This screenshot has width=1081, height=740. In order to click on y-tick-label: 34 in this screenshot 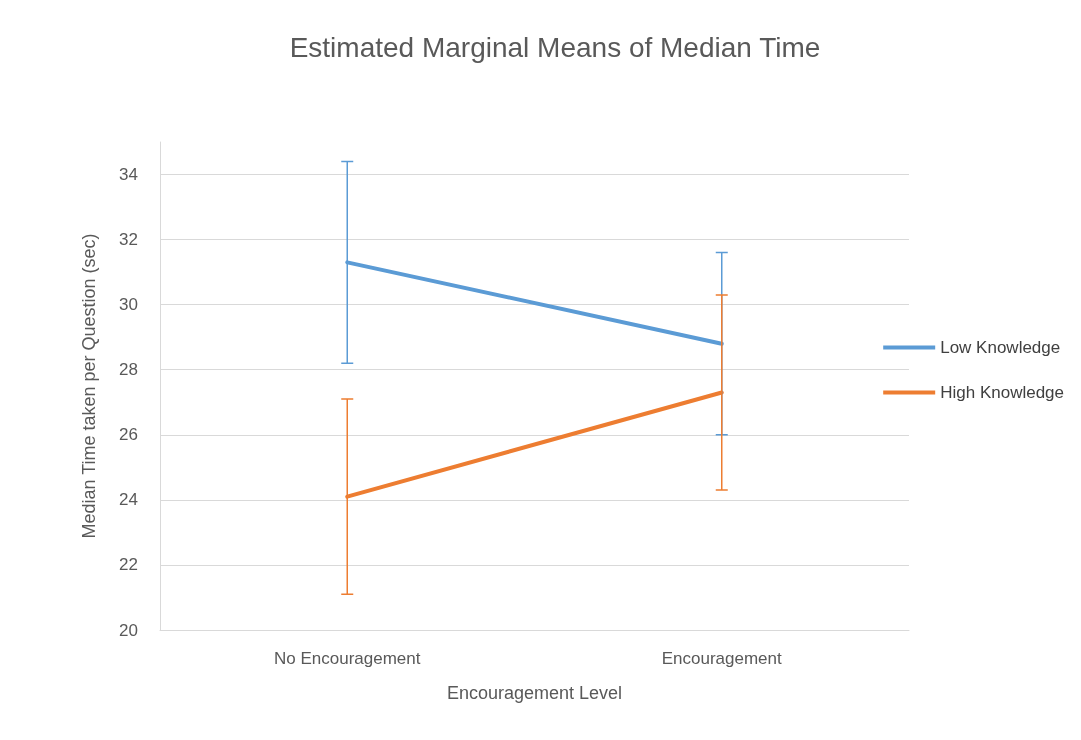, I will do `click(128, 175)`.